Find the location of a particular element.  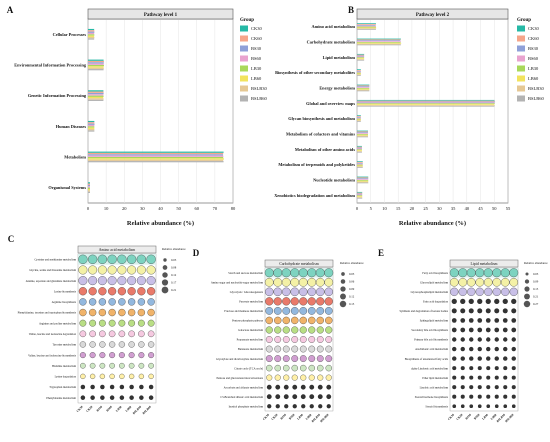

size-legend-title: Relative abundance is located at coordinates (352, 263).